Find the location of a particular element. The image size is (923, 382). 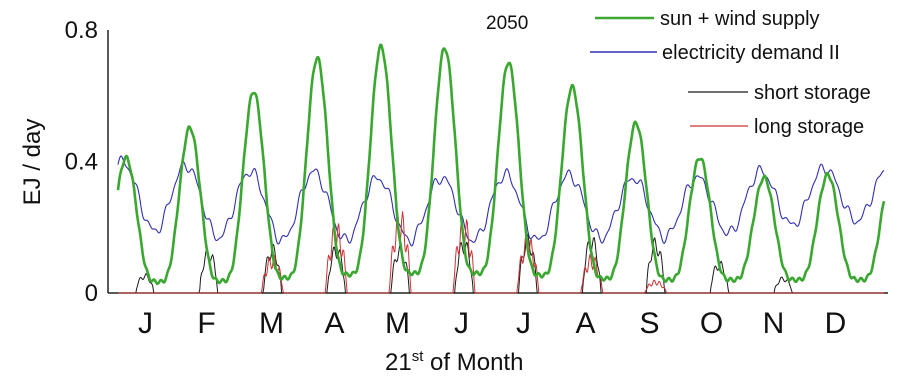

x-axis-label-sup: st is located at coordinates (418, 356).